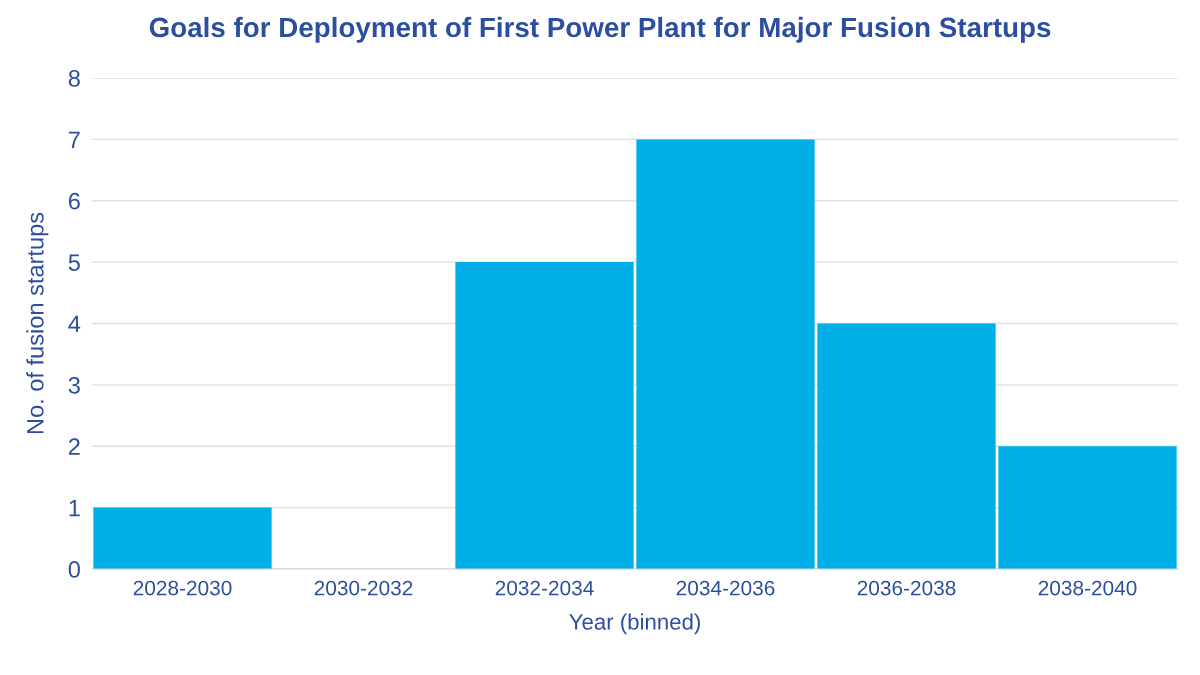  Describe the element at coordinates (37, 323) in the screenshot. I see `y-axis-title: No. of fusion startups` at that location.